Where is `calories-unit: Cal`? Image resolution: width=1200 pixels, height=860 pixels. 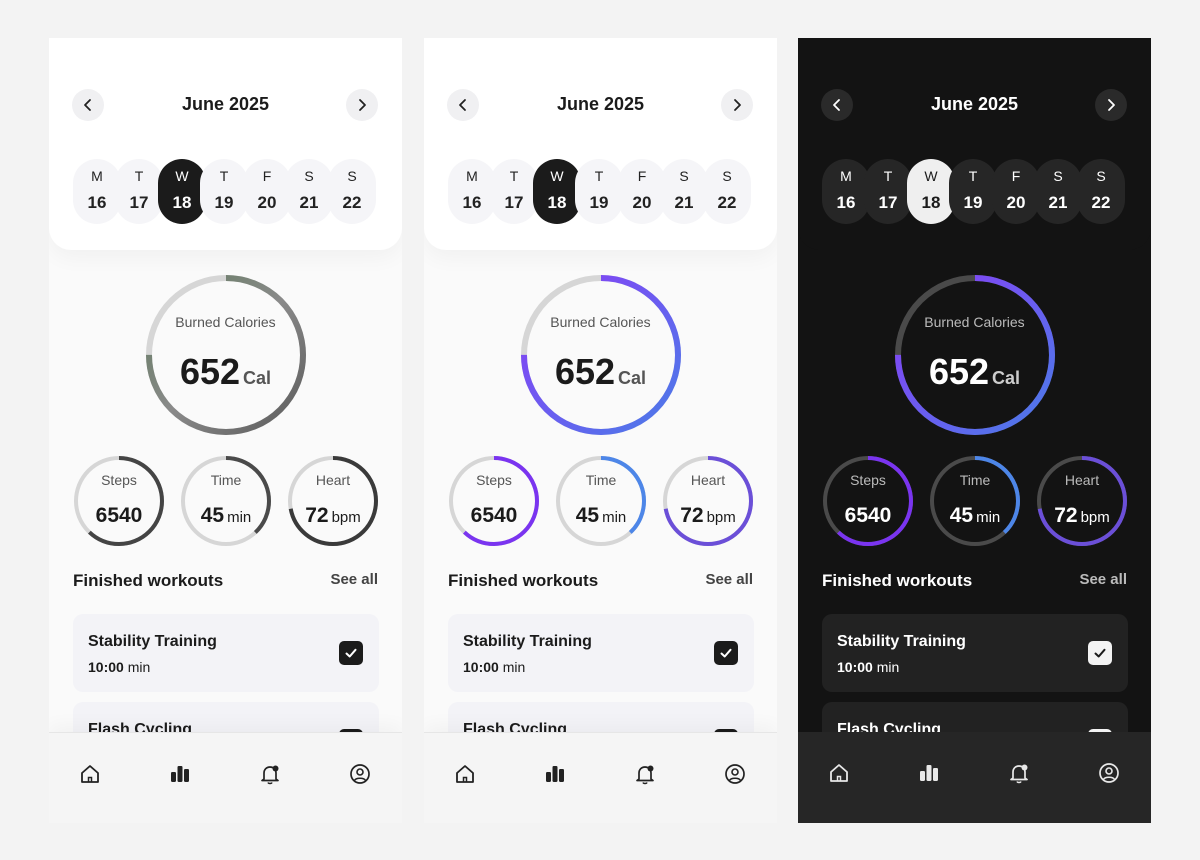 calories-unit: Cal is located at coordinates (632, 378).